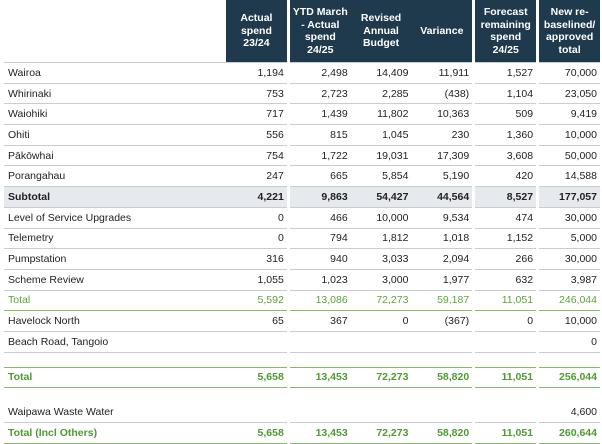 The height and width of the screenshot is (444, 602). Describe the element at coordinates (320, 377) in the screenshot. I see `cell-ytd: 13,453` at that location.